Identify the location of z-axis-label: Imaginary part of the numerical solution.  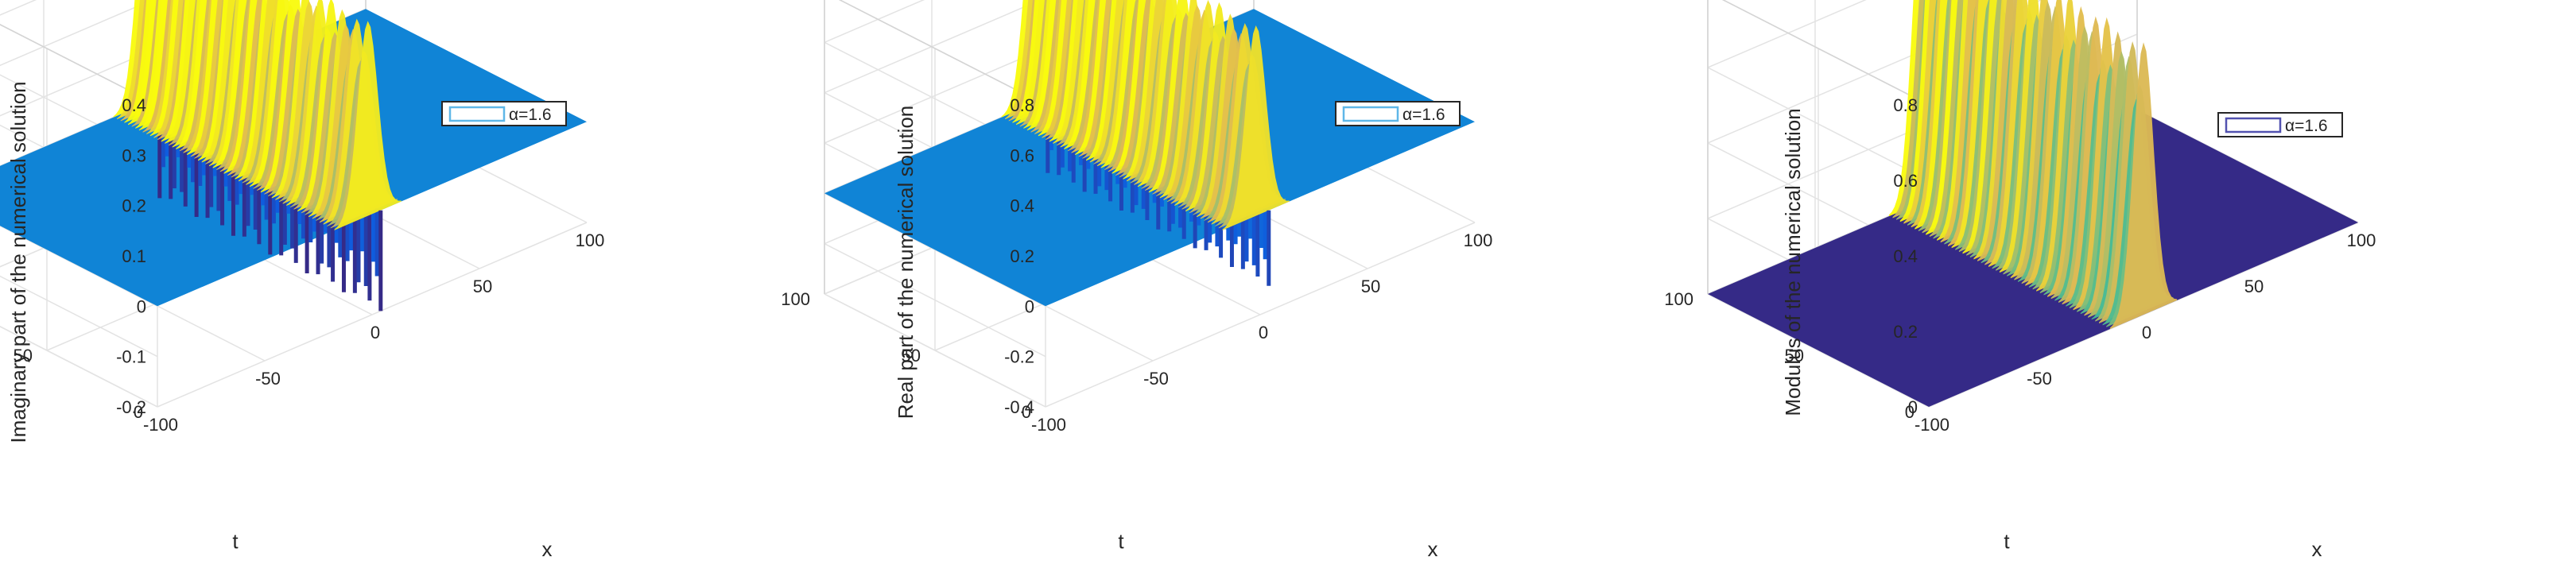
(18, 262).